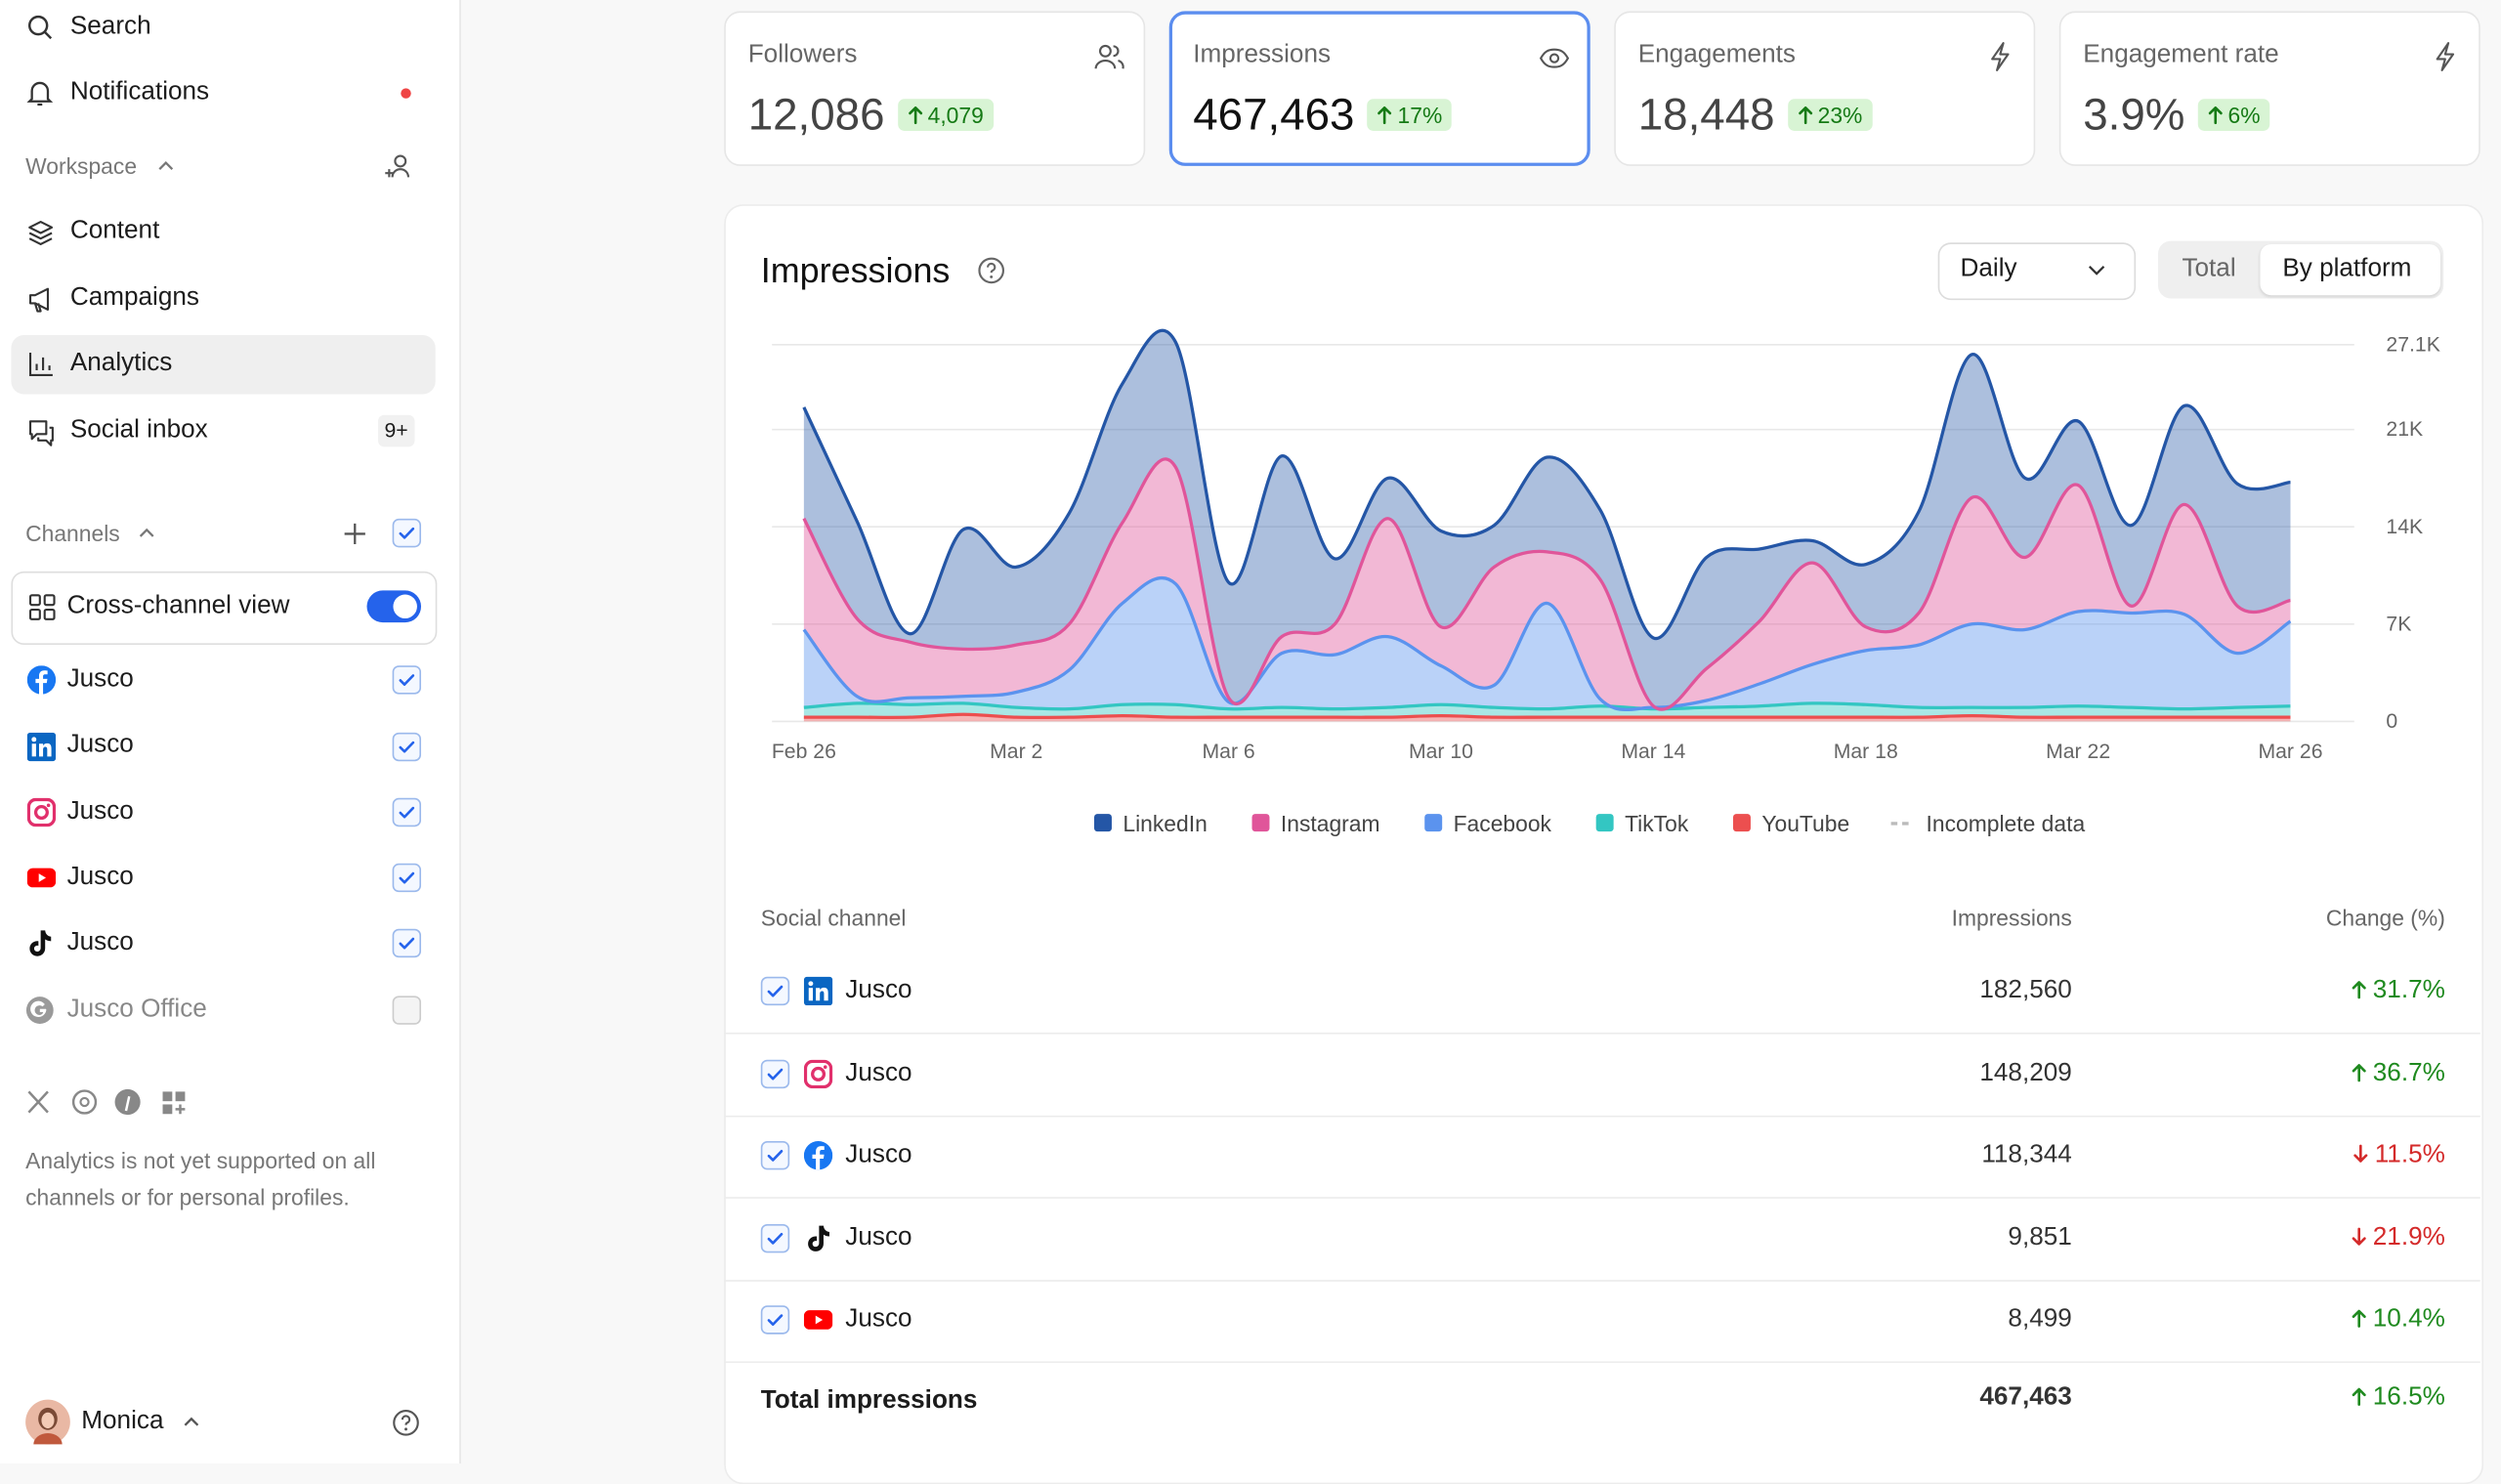 The image size is (2501, 1484). Describe the element at coordinates (2391, 721) in the screenshot. I see `y-tick-label: 0` at that location.